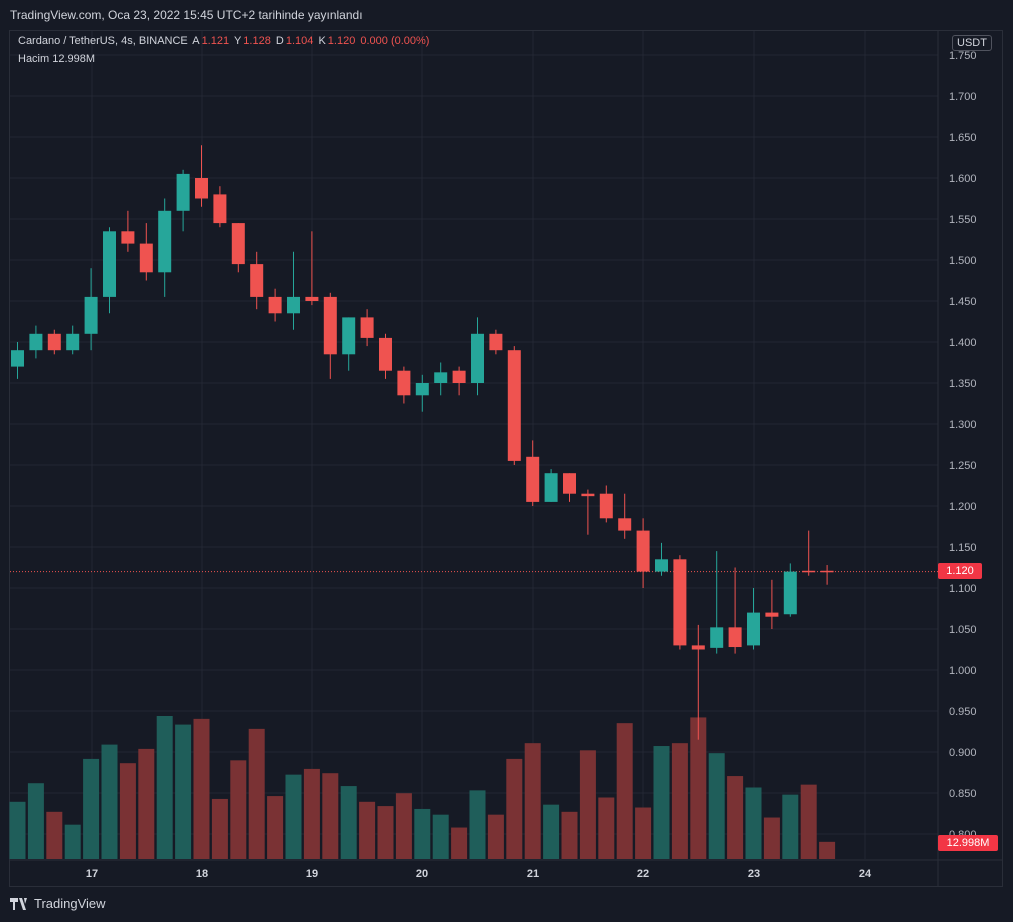 This screenshot has width=1013, height=922. What do you see at coordinates (963, 794) in the screenshot?
I see `y-tick-label: 0.850` at bounding box center [963, 794].